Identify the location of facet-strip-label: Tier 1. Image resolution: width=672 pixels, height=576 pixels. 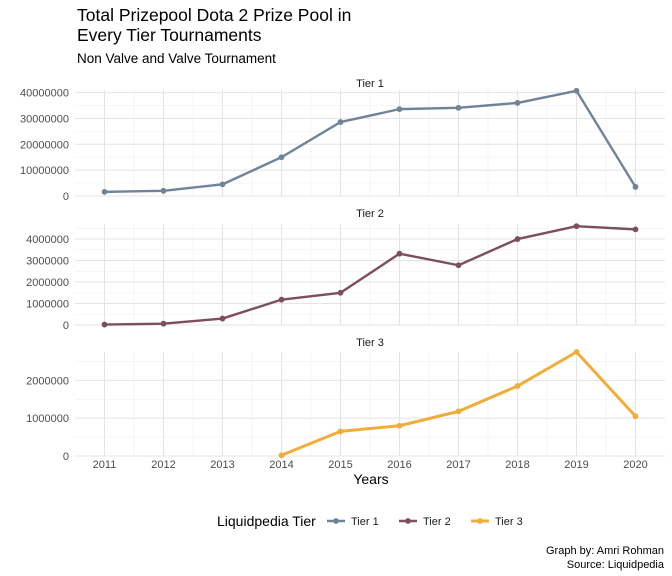
(370, 84).